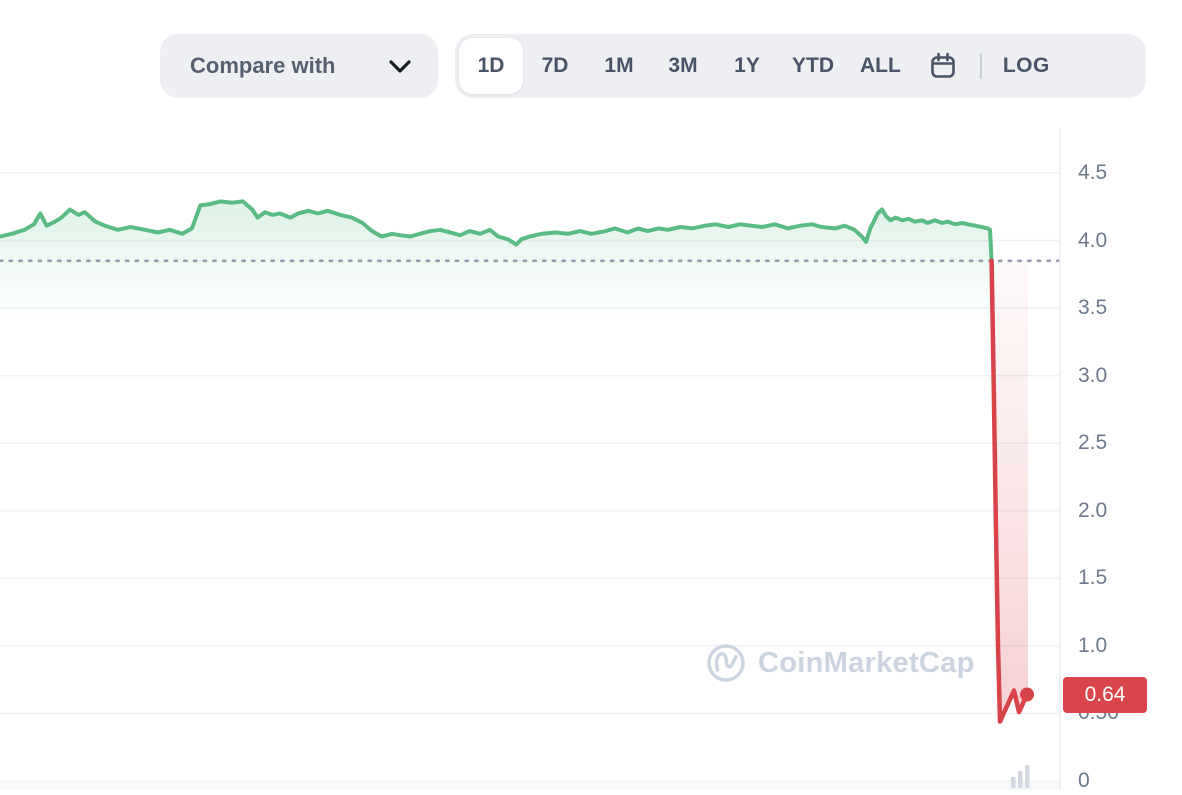  What do you see at coordinates (747, 66) in the screenshot?
I see `range-button-1y: 1Y` at bounding box center [747, 66].